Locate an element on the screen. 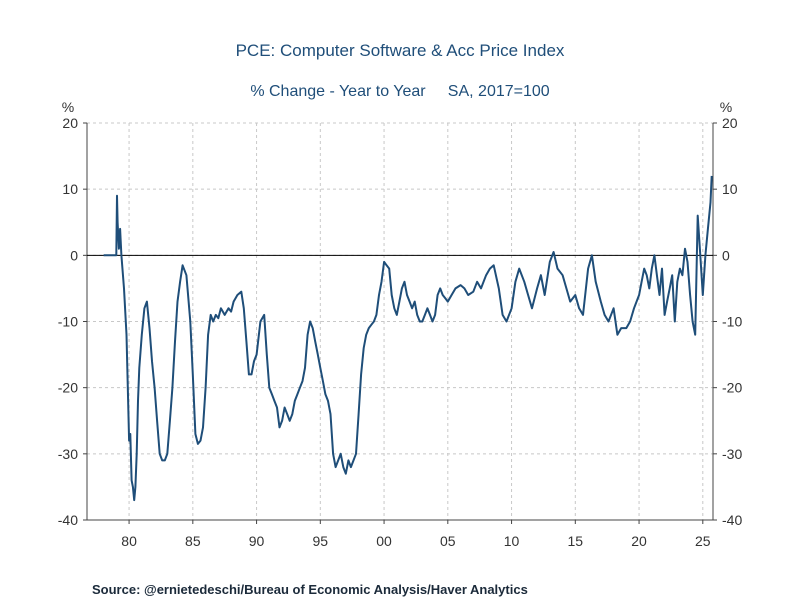  x-tick-label: 95 is located at coordinates (321, 541).